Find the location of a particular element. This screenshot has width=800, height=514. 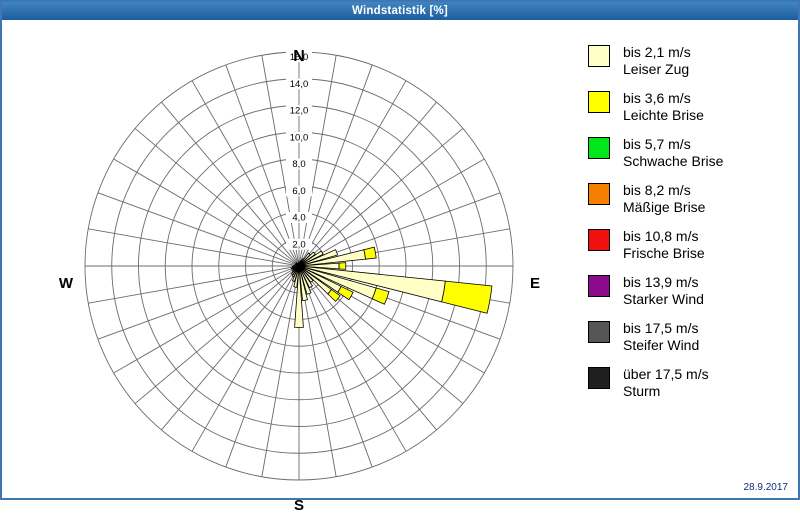

legend-speed-label: über 17,5 m/s is located at coordinates (666, 374).